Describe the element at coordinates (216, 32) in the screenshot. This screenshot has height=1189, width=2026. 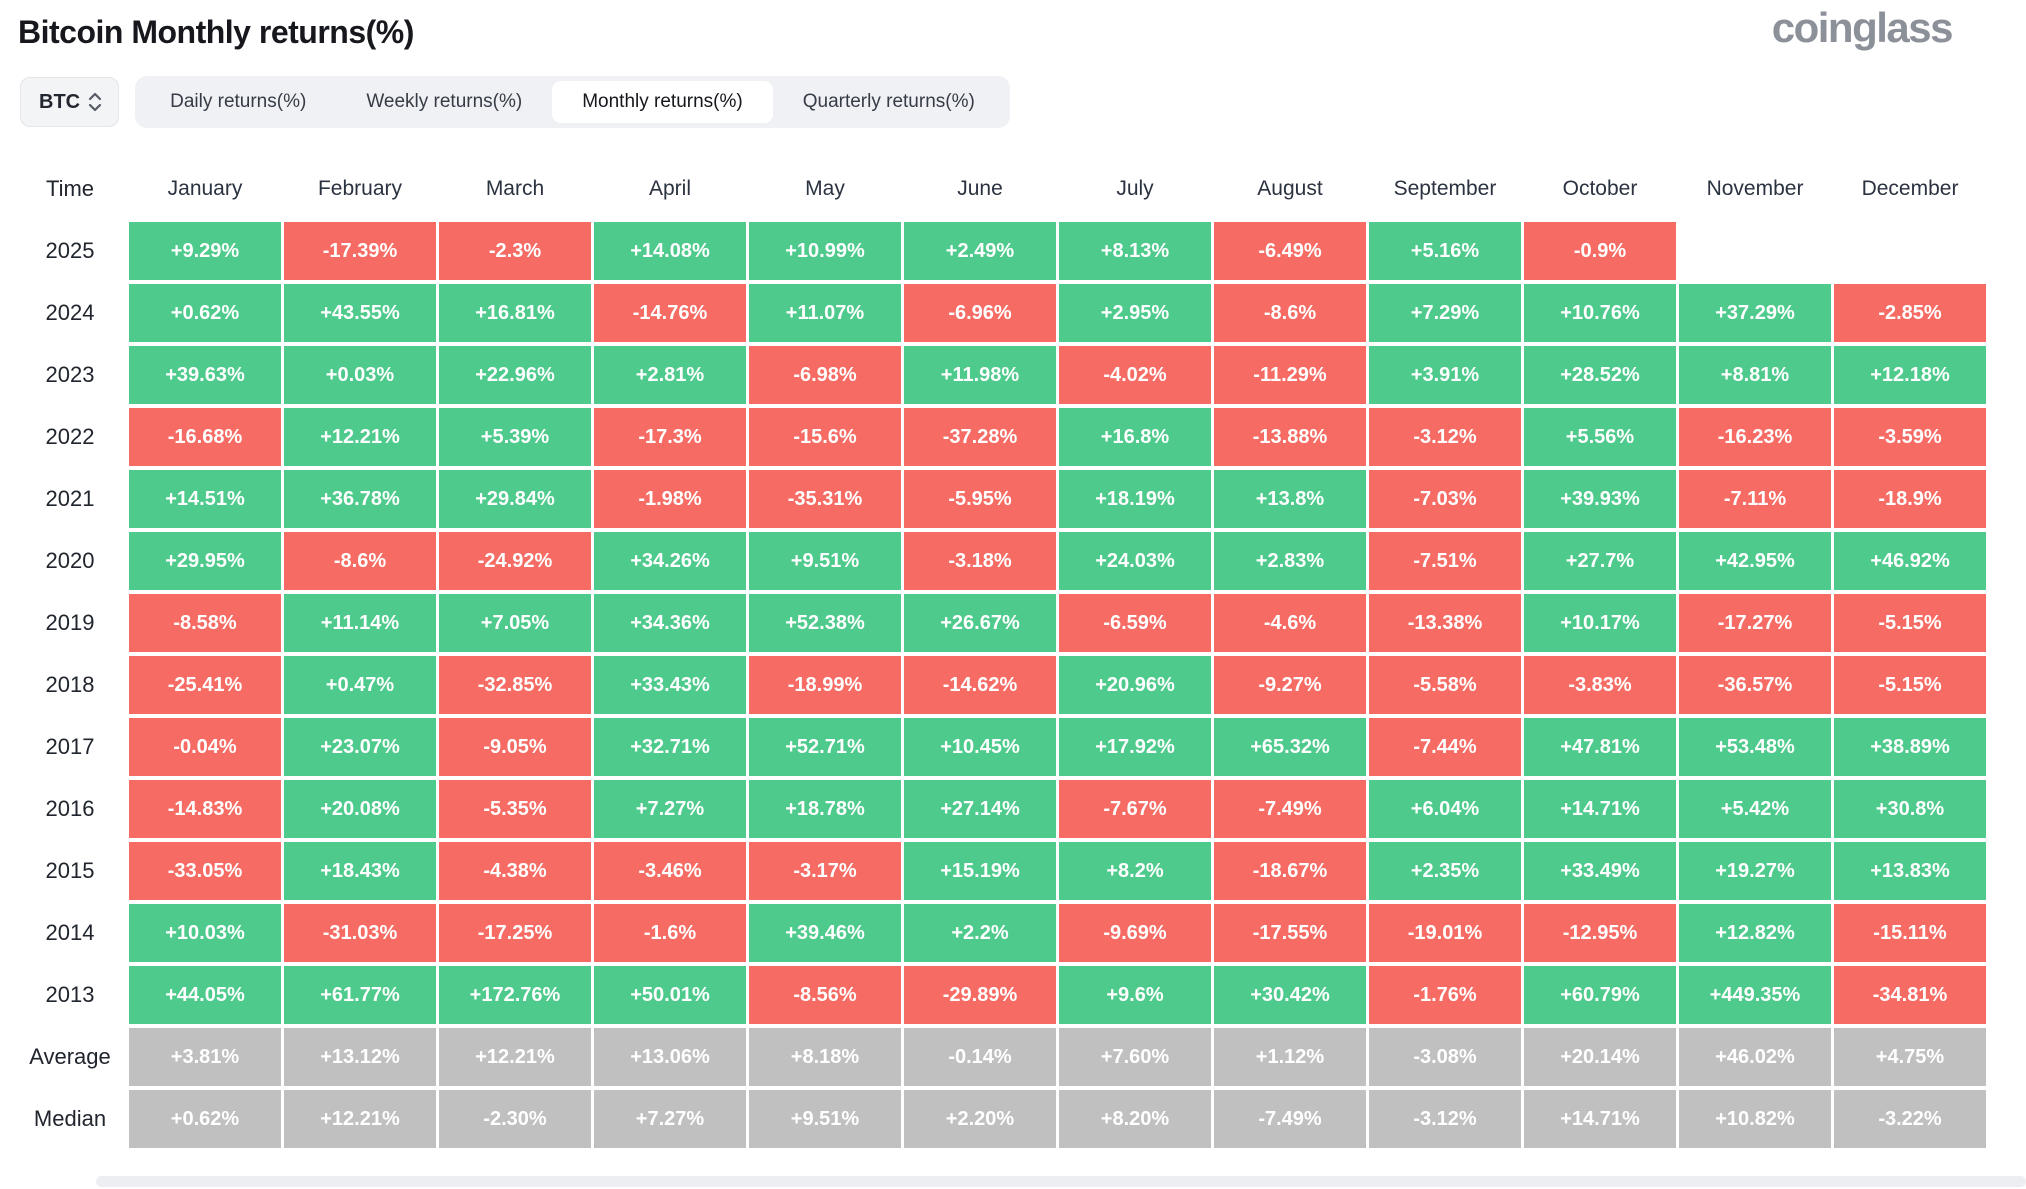
I see `page-title: Bitcoin Monthly returns(%)` at that location.